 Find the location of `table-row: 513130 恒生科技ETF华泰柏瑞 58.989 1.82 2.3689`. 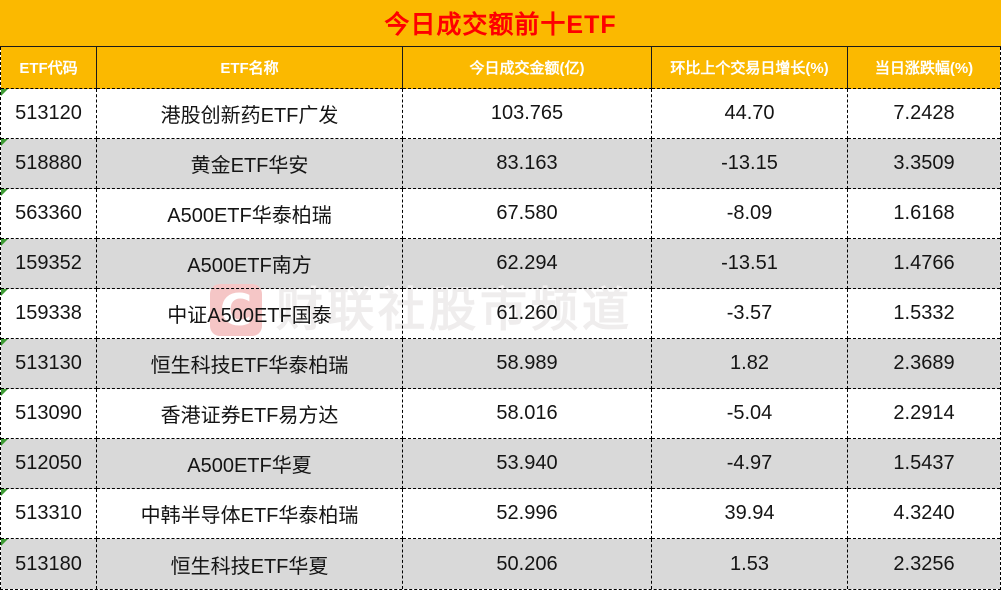

table-row: 513130 恒生科技ETF华泰柏瑞 58.989 1.82 2.3689 is located at coordinates (500, 364).